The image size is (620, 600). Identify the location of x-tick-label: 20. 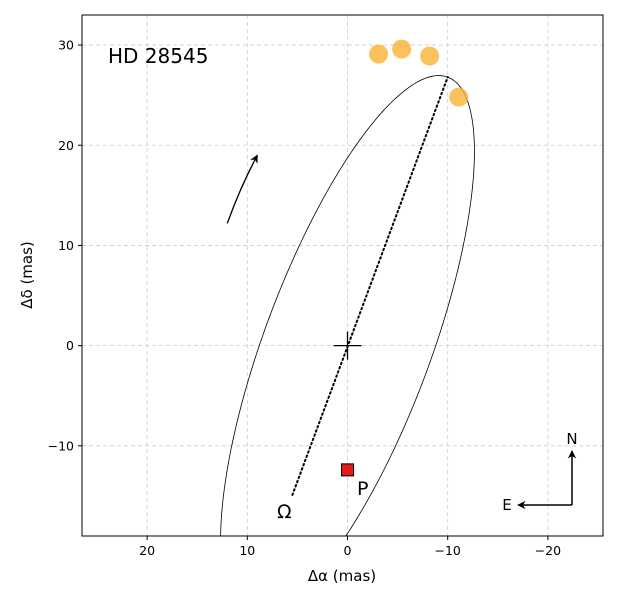
(147, 550).